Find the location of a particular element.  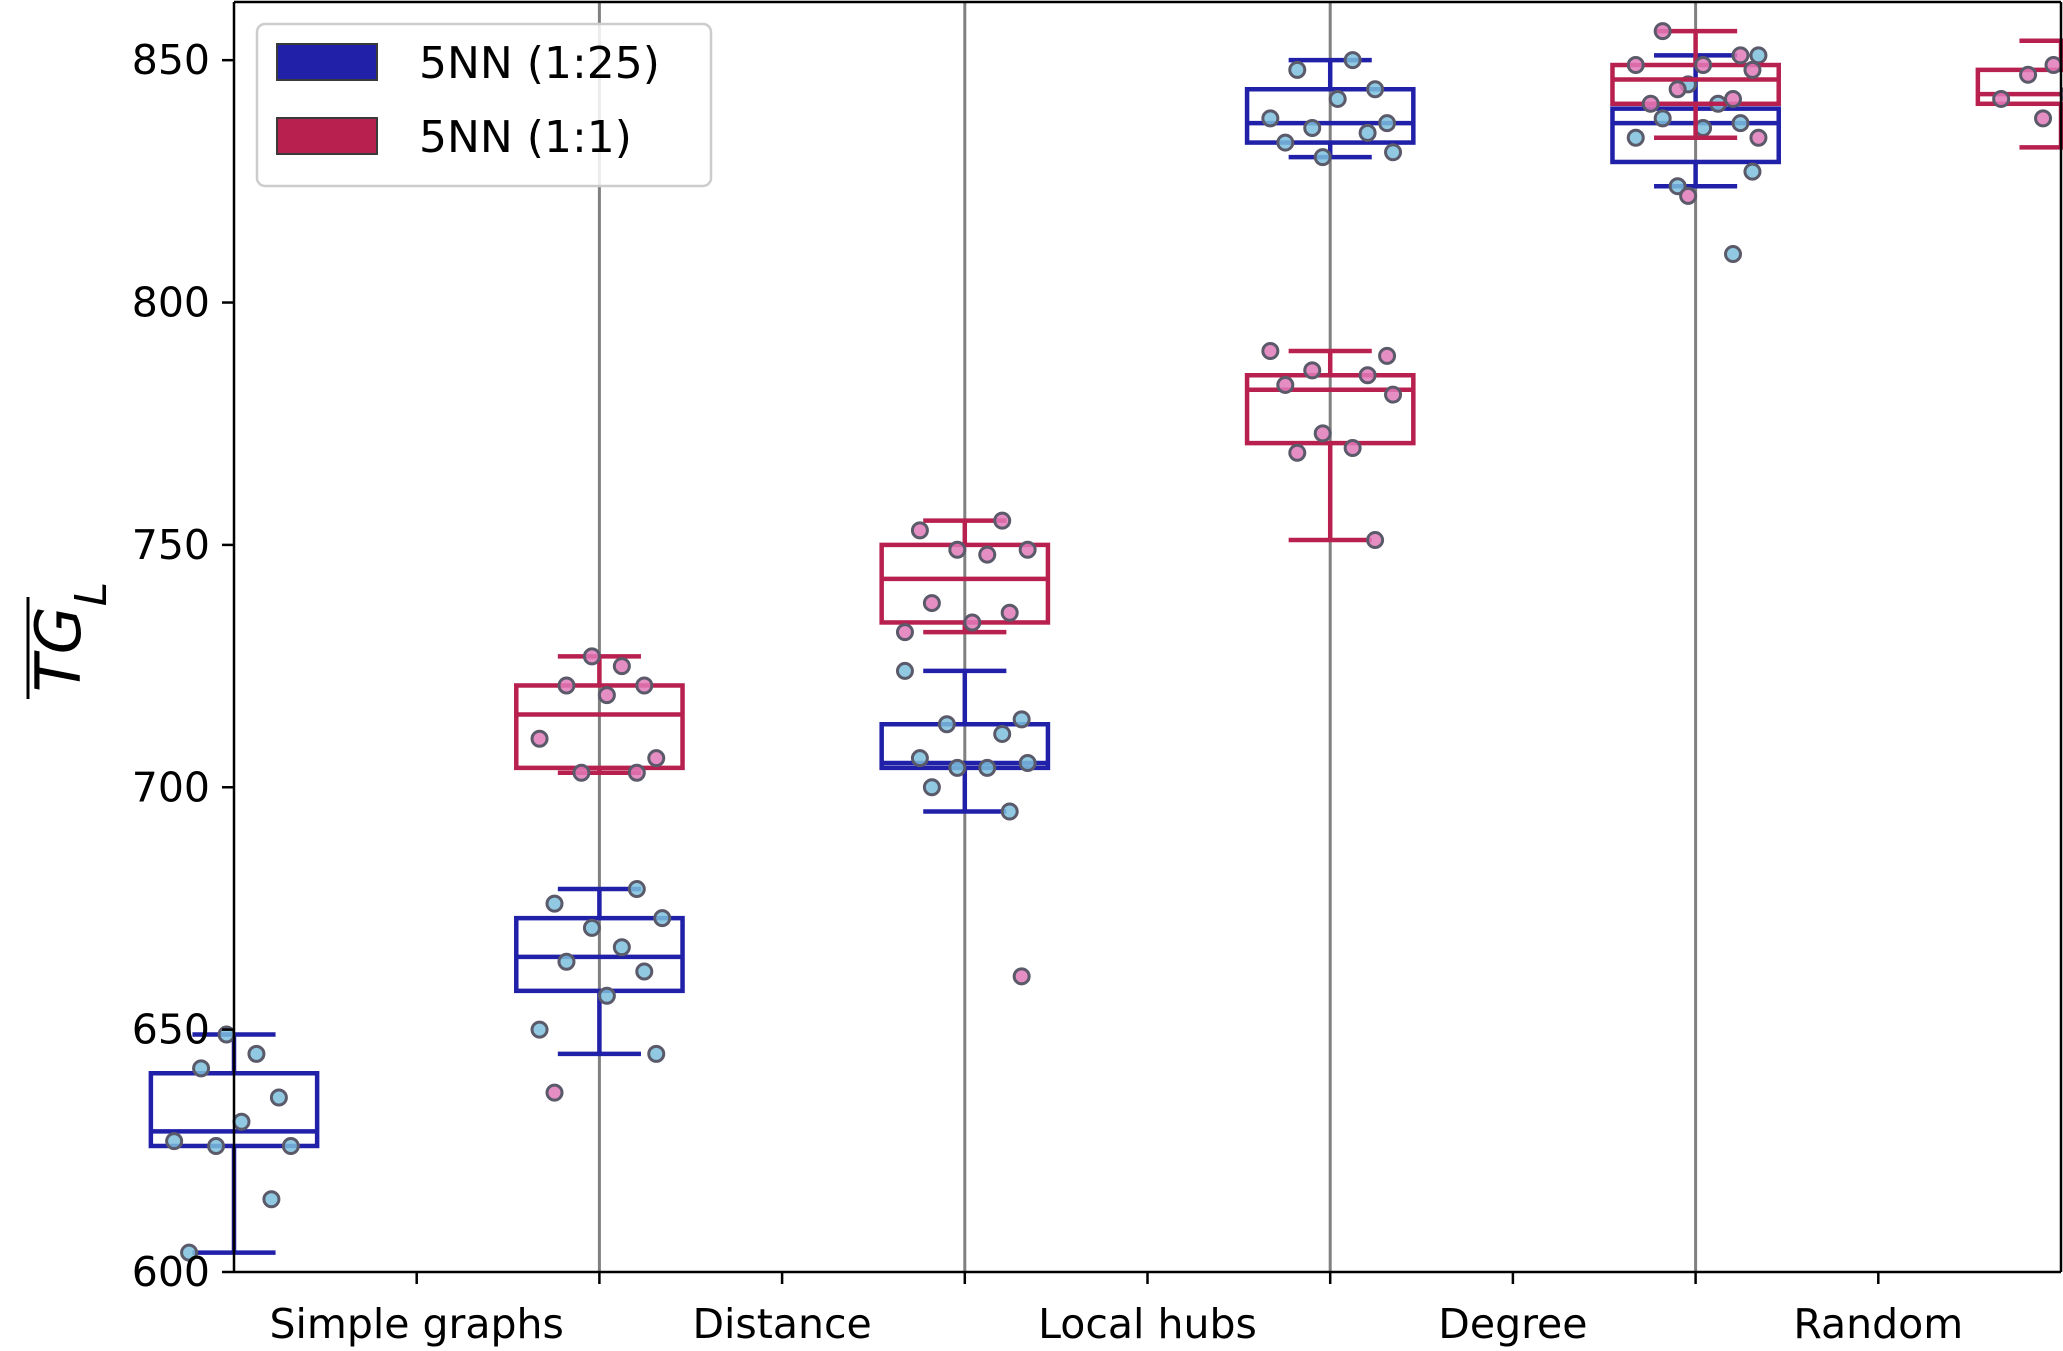

legend: 5NN (1:25) 5NN (1:1) is located at coordinates (484, 105).